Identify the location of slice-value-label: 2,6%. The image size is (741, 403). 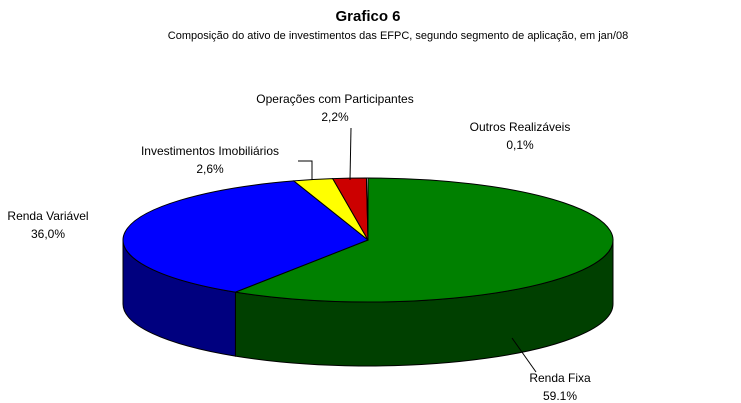
(210, 169).